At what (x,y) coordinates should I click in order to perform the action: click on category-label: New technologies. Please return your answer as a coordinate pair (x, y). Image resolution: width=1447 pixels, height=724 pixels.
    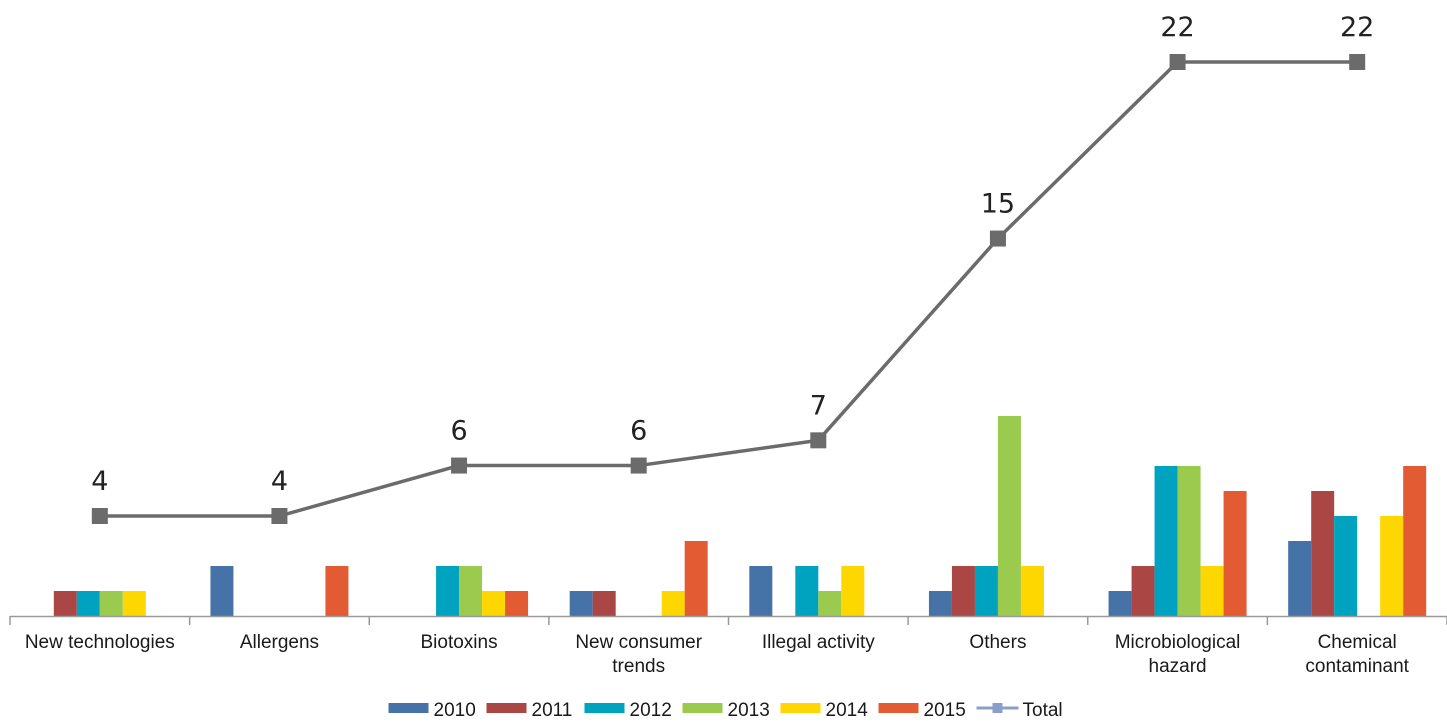
    Looking at the image, I should click on (100, 642).